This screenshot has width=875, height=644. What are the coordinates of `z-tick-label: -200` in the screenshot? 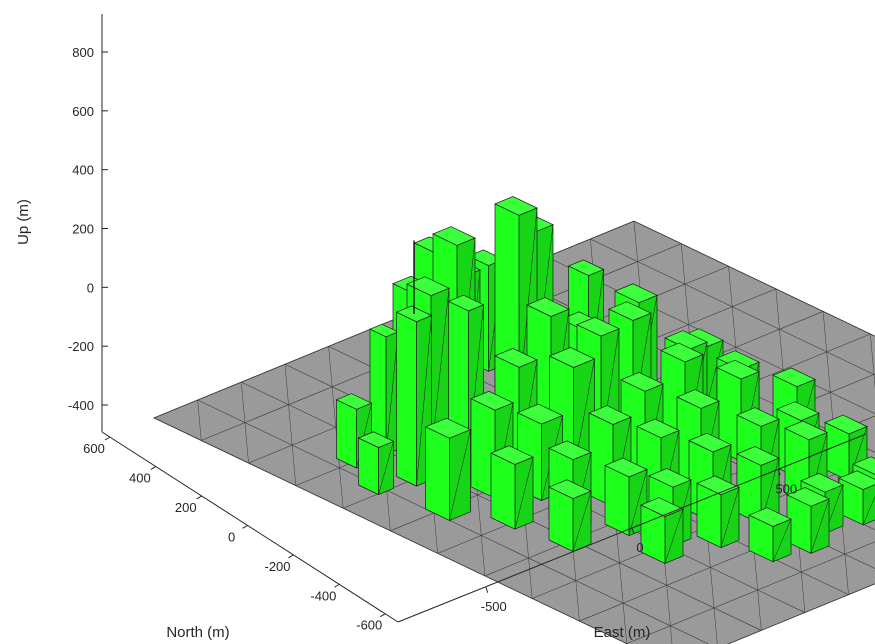 It's located at (81, 346).